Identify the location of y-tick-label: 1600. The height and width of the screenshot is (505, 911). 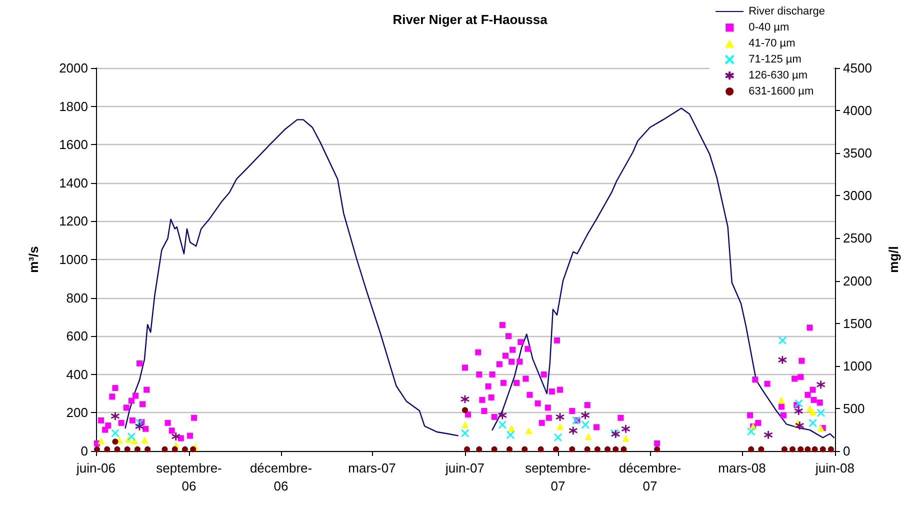
(73, 144).